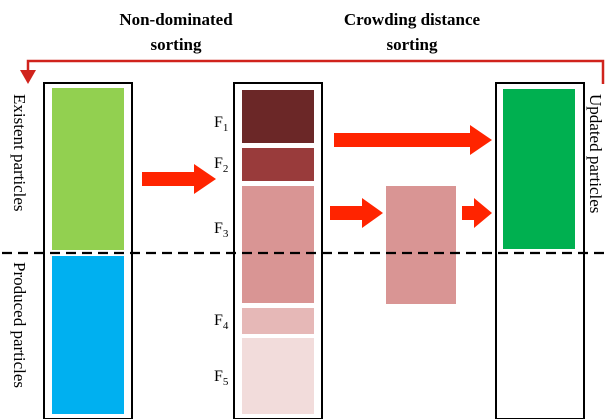  What do you see at coordinates (539, 169) in the screenshot?
I see `updated-particles-block` at bounding box center [539, 169].